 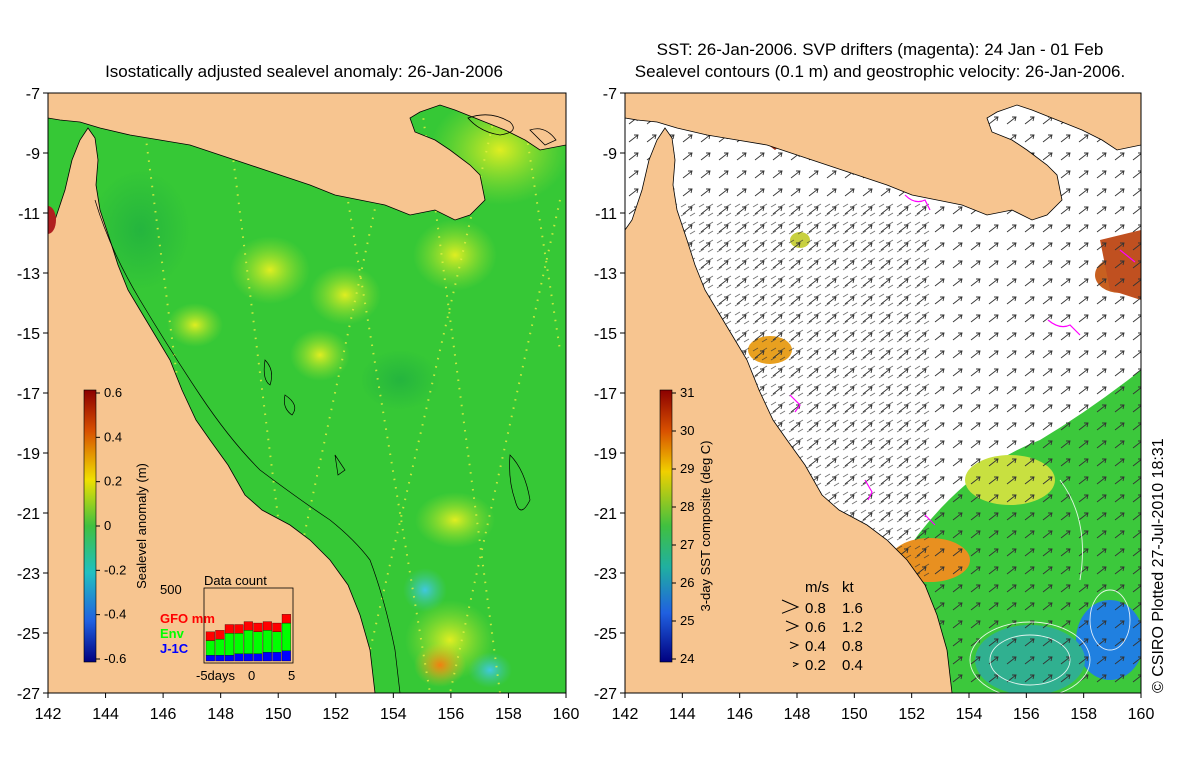 What do you see at coordinates (113, 436) in the screenshot?
I see `colorbar-tick-label: 0.4` at bounding box center [113, 436].